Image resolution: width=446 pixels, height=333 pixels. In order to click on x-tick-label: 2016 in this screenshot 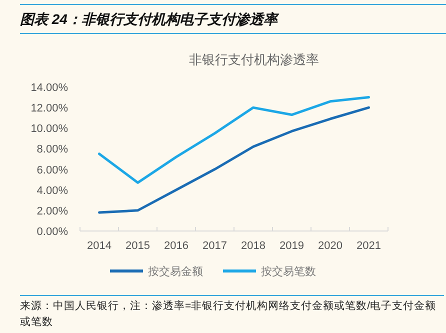, I will do `click(176, 246)`.